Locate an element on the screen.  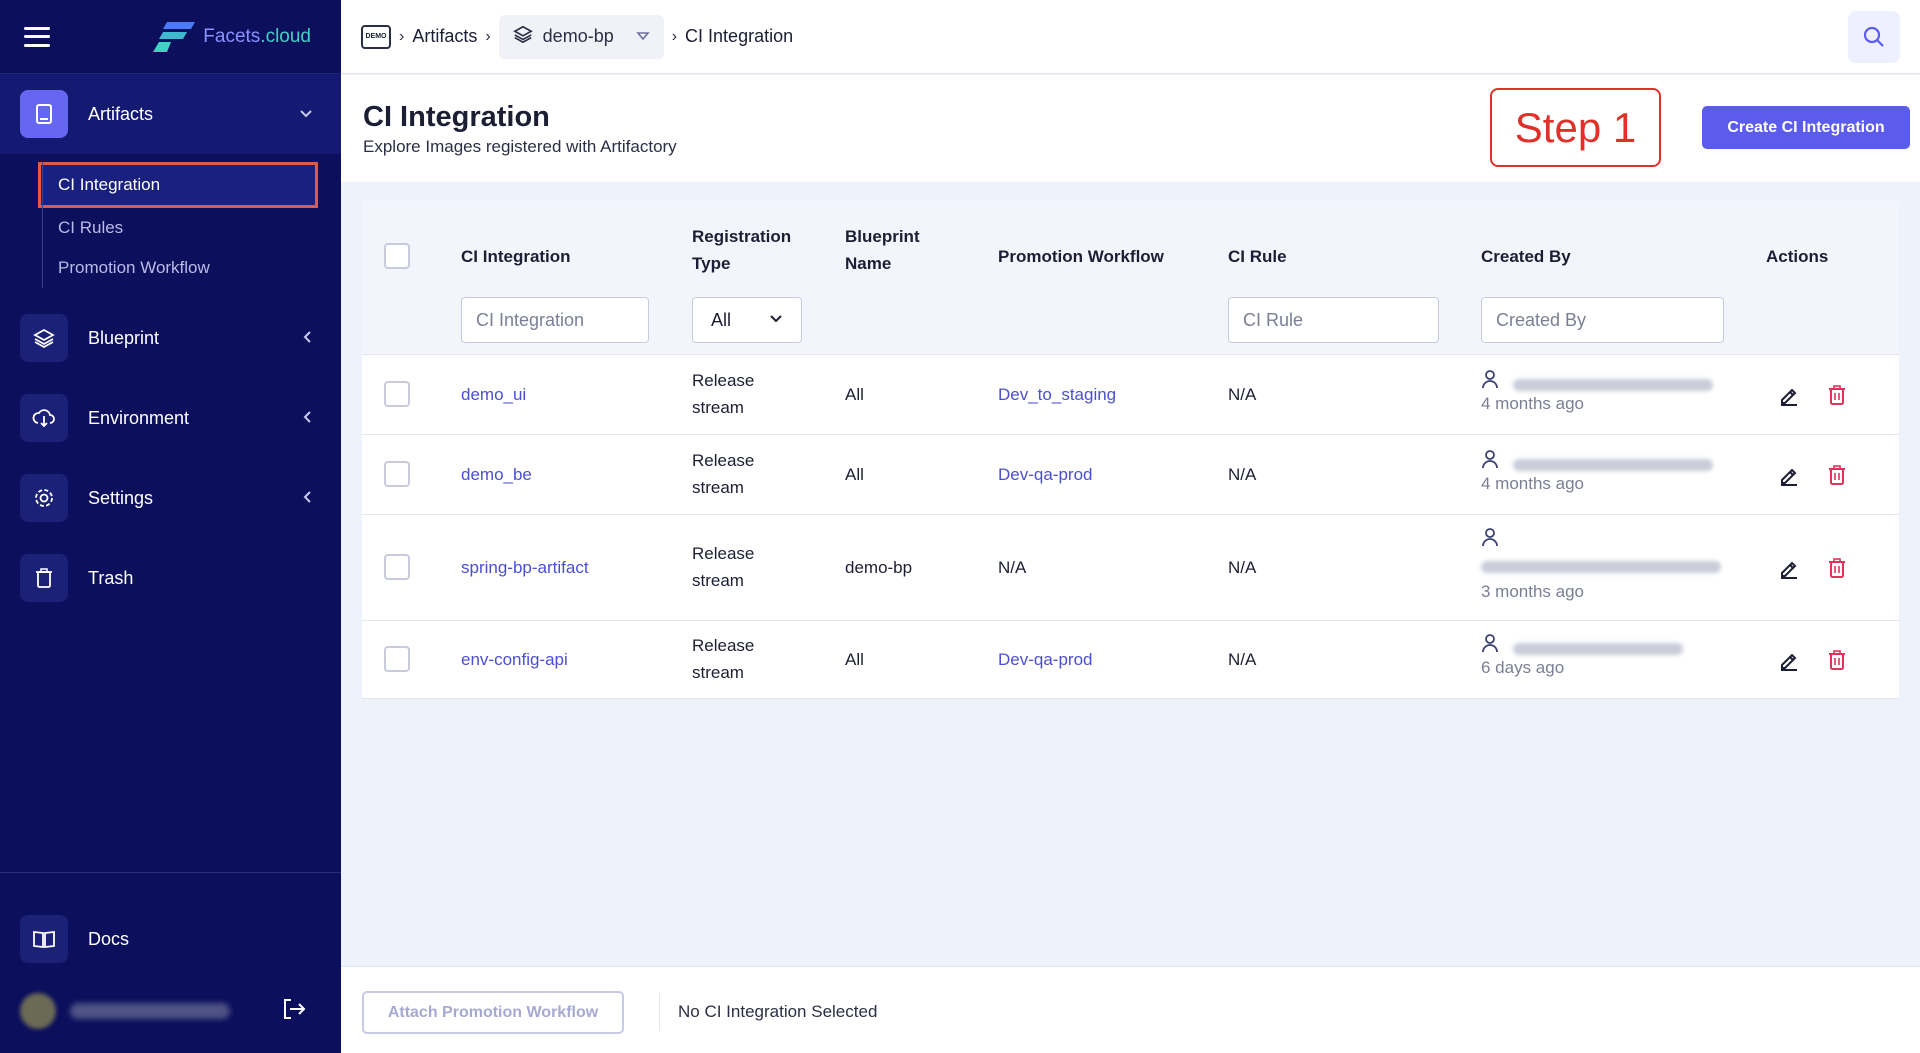
cloud-download-icon is located at coordinates (44, 418).